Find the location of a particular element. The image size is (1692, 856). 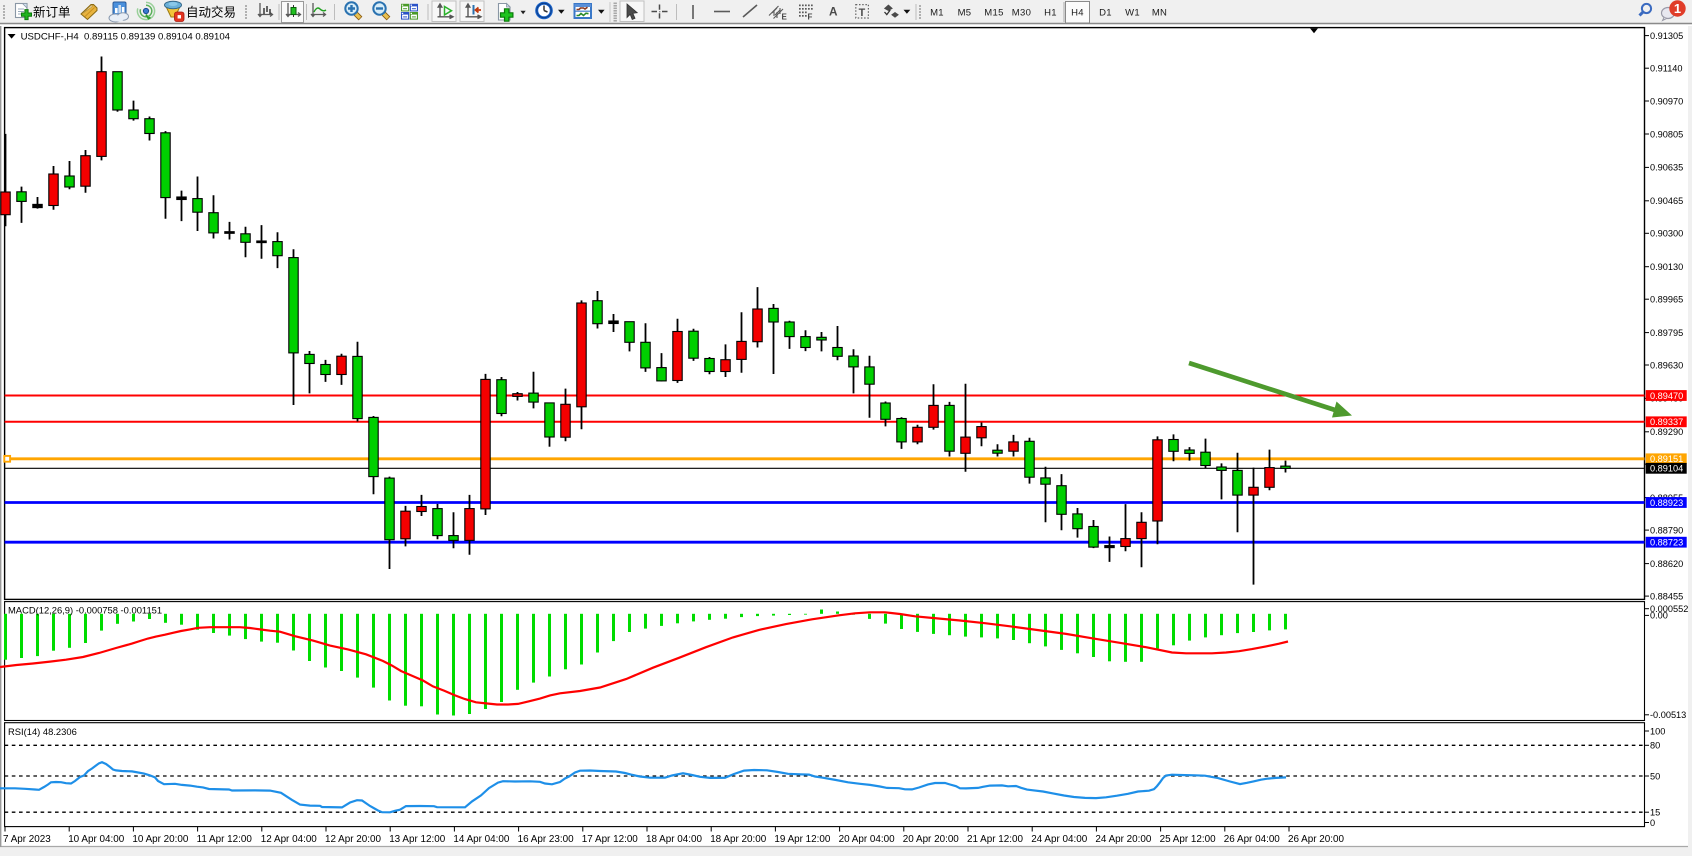

svg-text: 0.88790 is located at coordinates (1666, 530).